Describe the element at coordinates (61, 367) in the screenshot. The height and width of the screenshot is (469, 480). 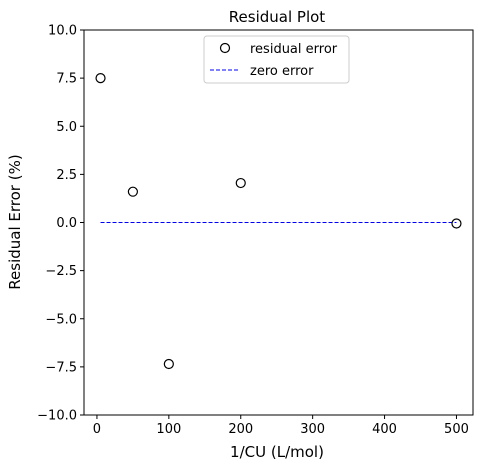
I see `y-tick-label: −7.5` at that location.